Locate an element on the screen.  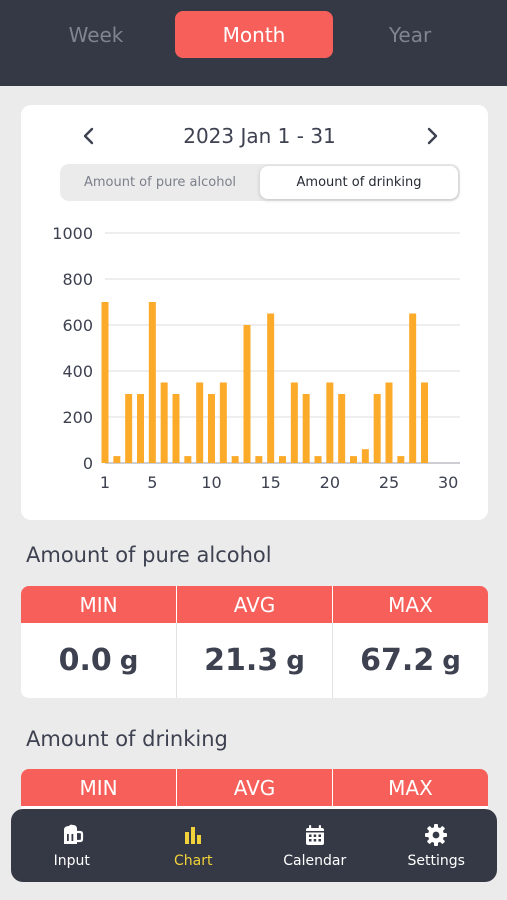
period-label: 2023 Jan 1 - 31 is located at coordinates (259, 136).